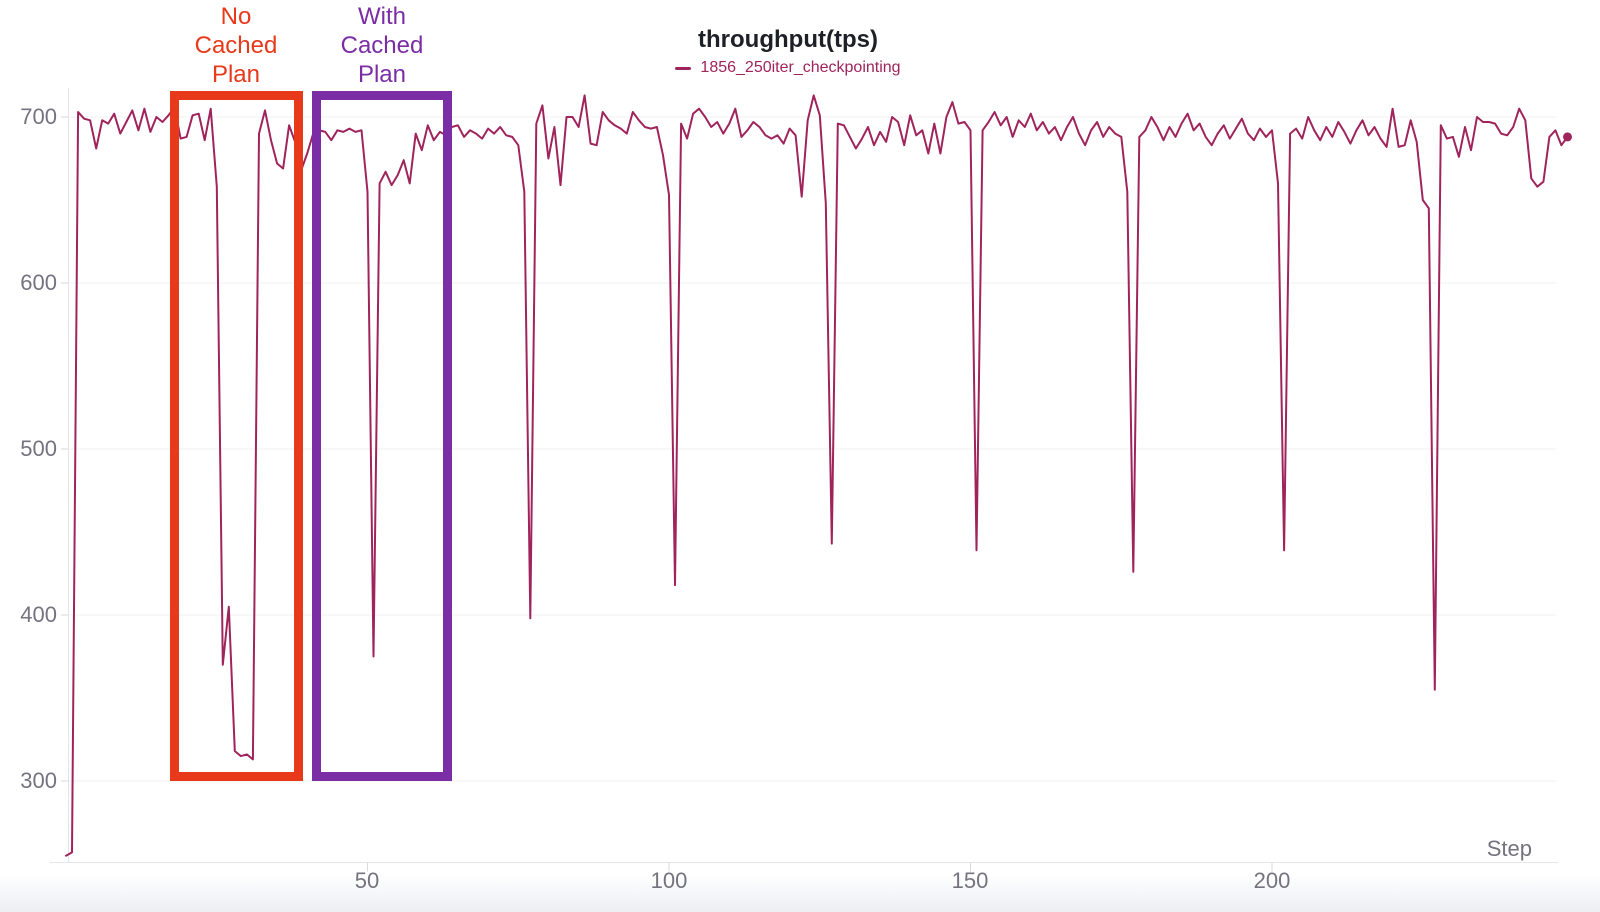 The width and height of the screenshot is (1600, 912). Describe the element at coordinates (236, 16) in the screenshot. I see `annotation-label-line: No` at that location.